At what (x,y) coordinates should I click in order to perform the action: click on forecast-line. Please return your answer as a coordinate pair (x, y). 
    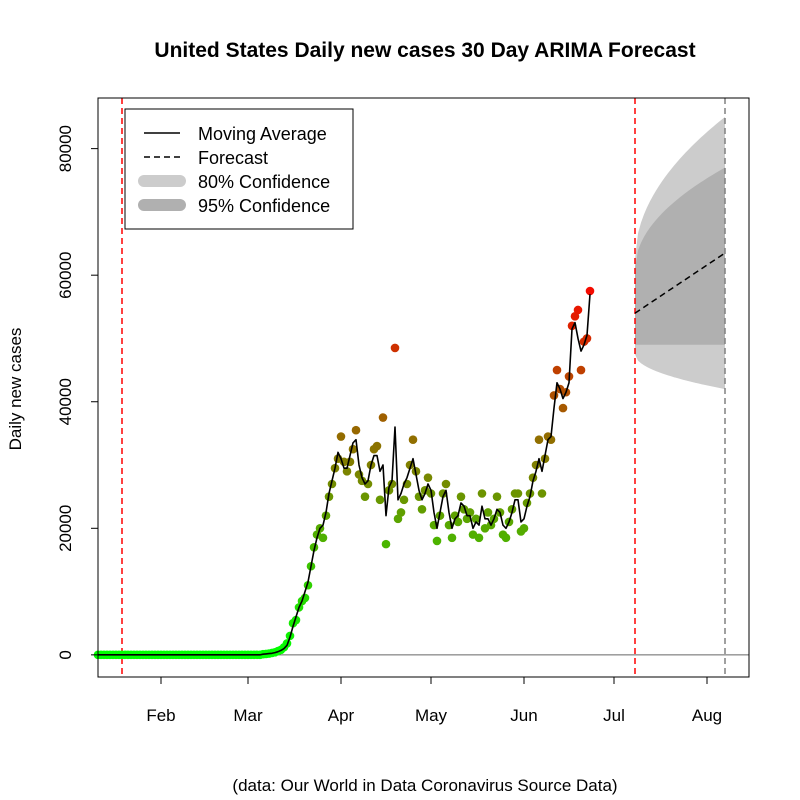
    Looking at the image, I should click on (680, 283).